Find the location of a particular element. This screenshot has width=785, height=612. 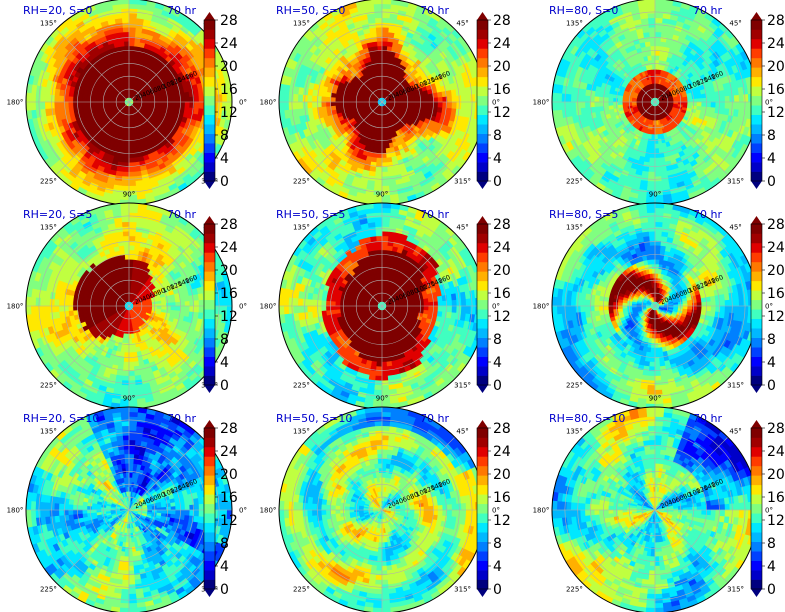

colorbar-tick-label: 20 is located at coordinates (229, 67).